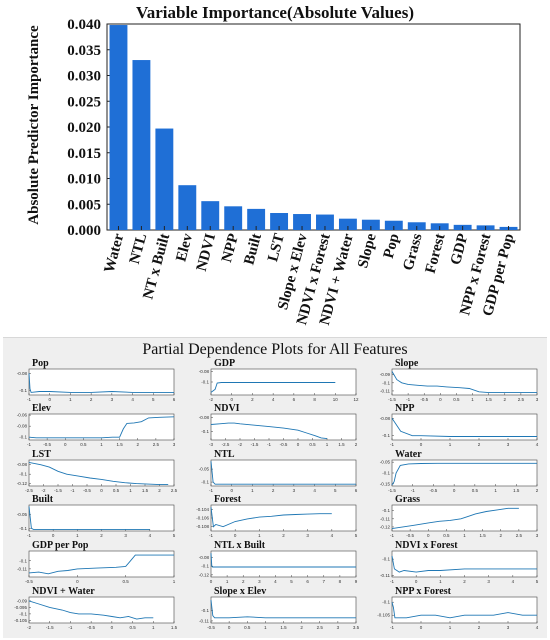 The height and width of the screenshot is (640, 550). I want to click on x-tick-label: -2, so click(211, 399).